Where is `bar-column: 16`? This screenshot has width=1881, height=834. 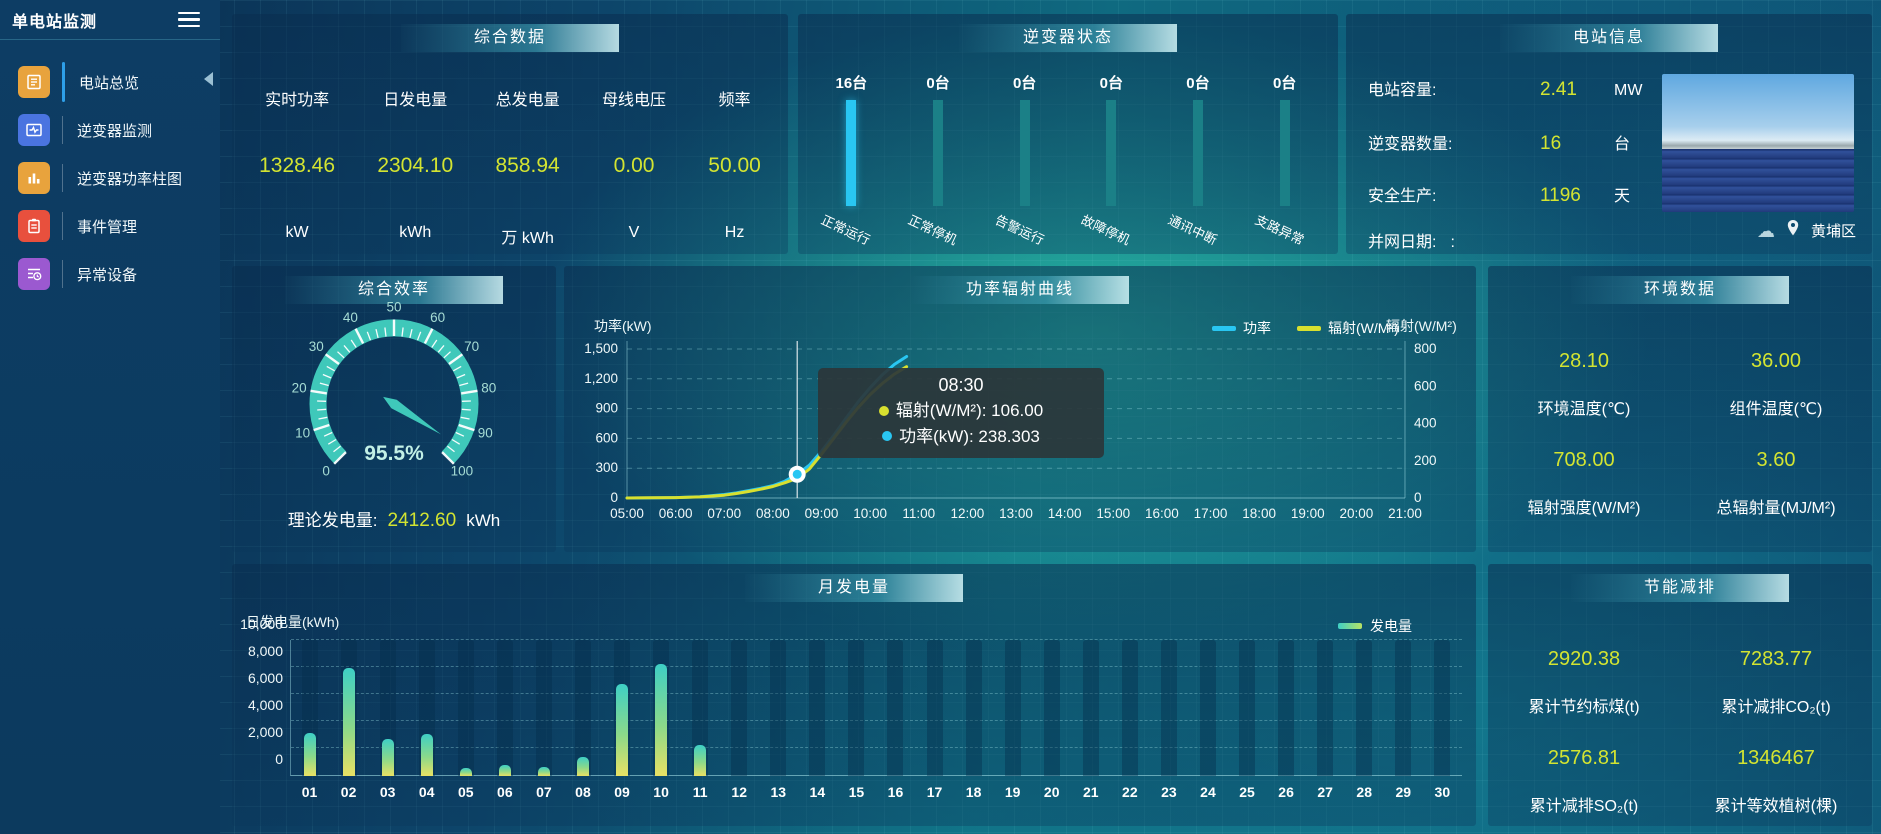
bar-column: 16 is located at coordinates (895, 720).